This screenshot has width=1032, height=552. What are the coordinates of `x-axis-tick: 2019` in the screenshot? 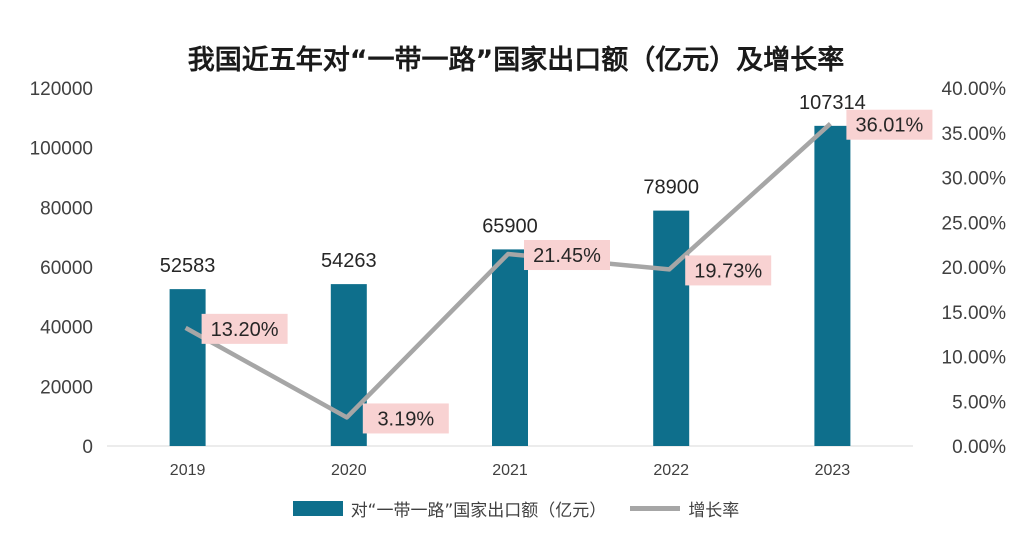 It's located at (188, 470).